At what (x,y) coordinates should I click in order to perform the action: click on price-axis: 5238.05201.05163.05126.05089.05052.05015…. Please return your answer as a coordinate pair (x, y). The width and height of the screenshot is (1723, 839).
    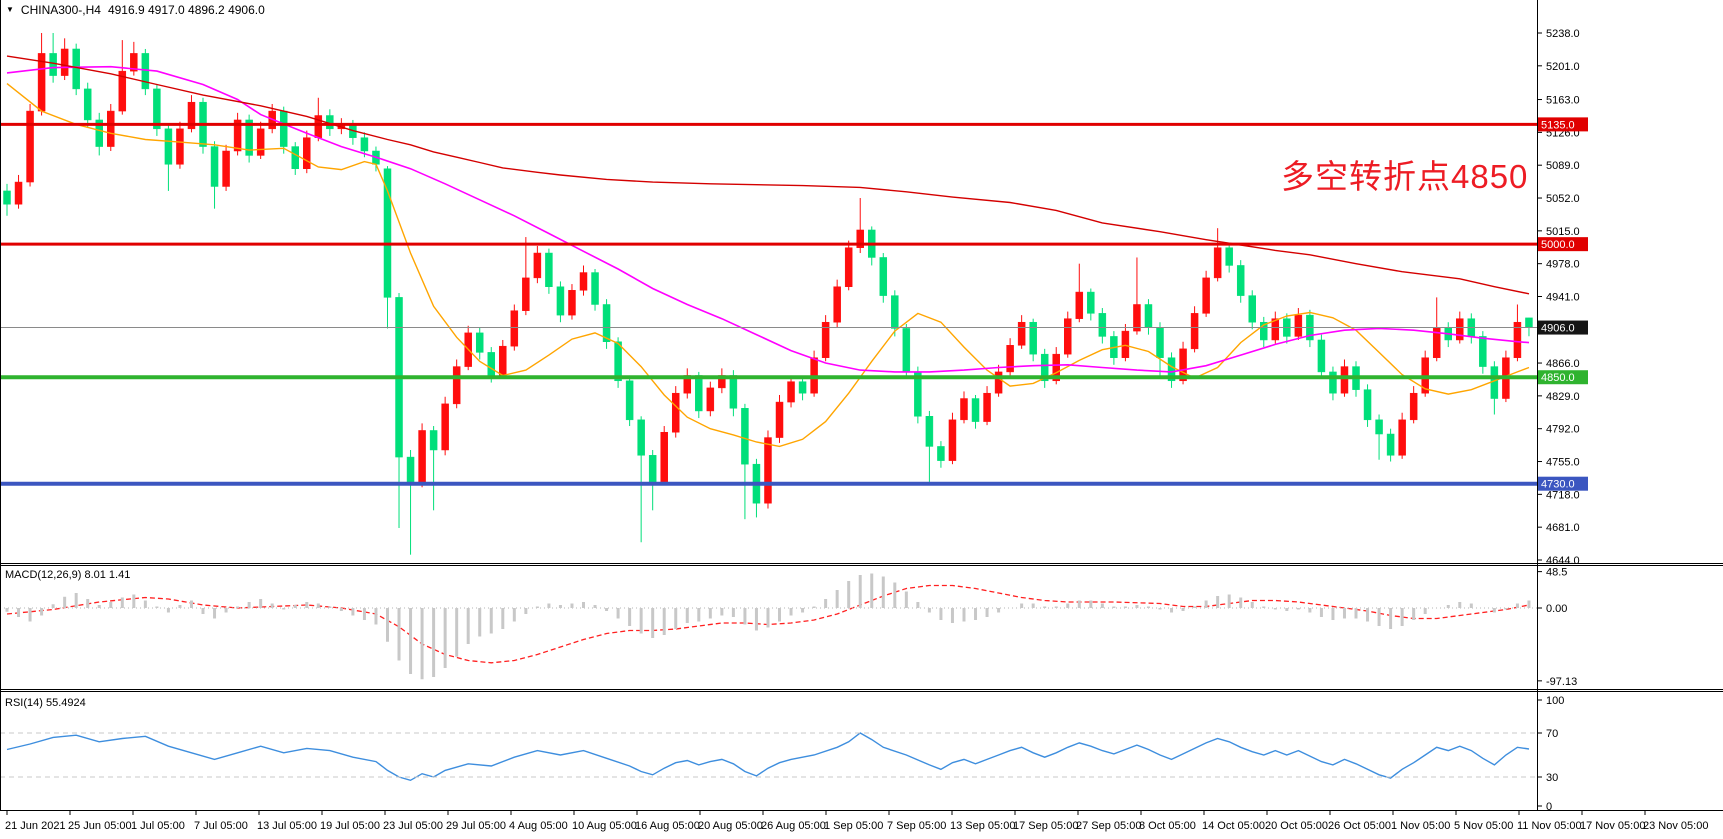
    Looking at the image, I should click on (1562, 297).